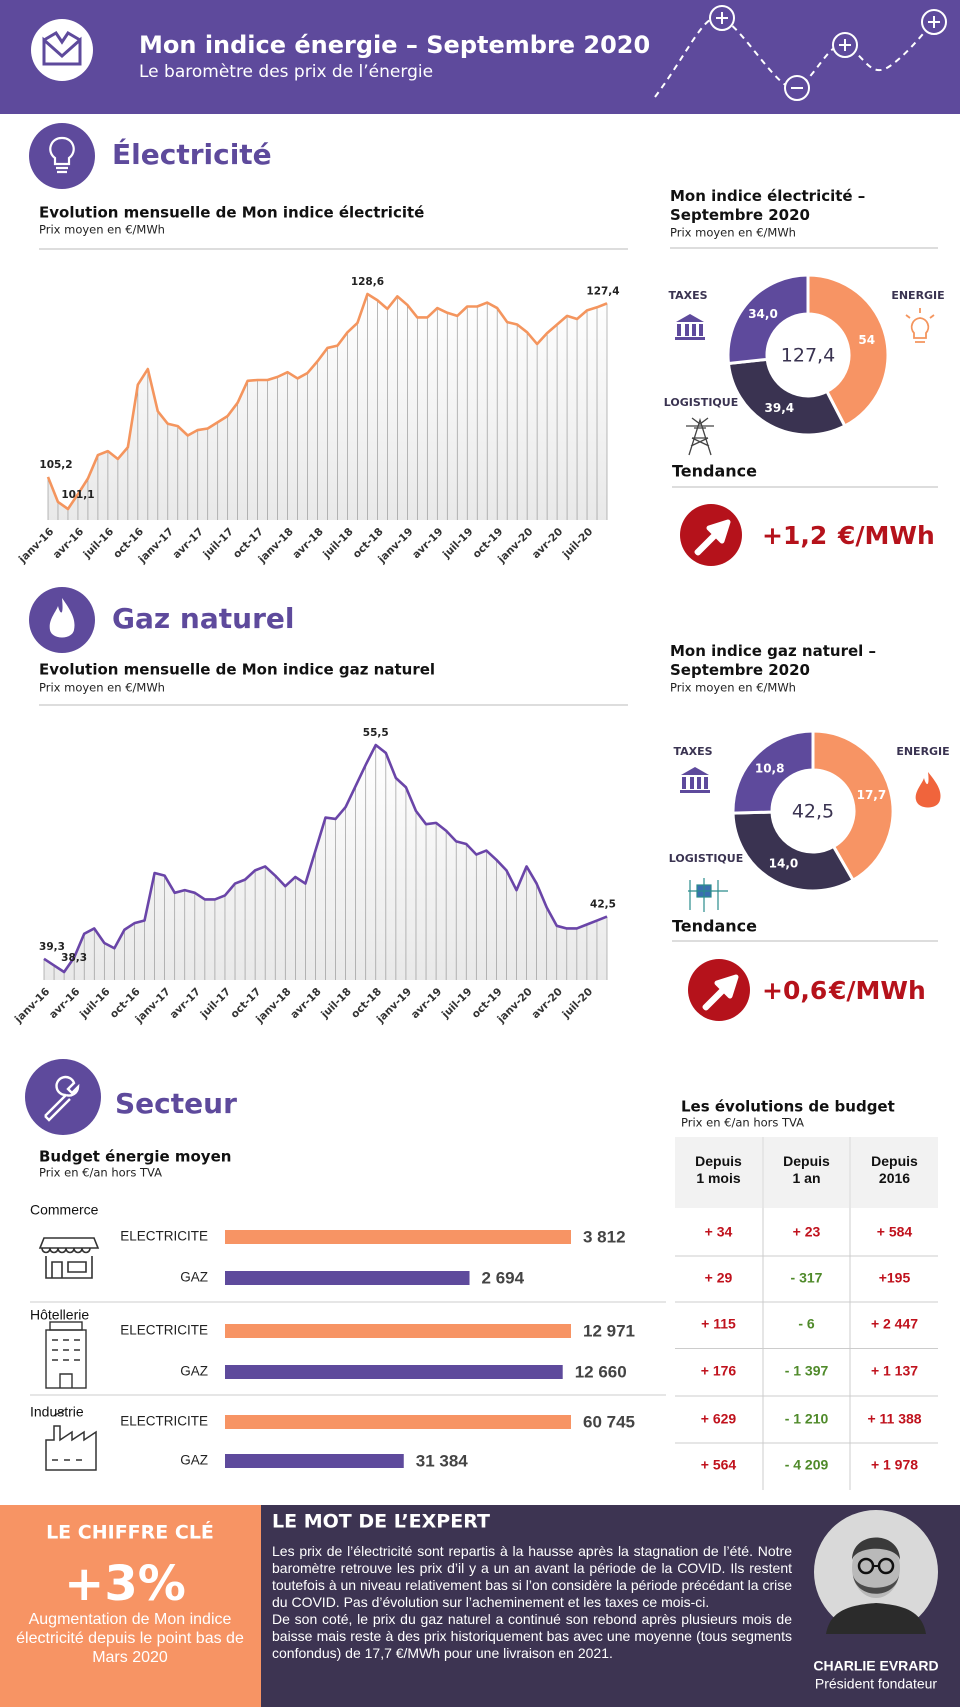  What do you see at coordinates (813, 812) in the screenshot?
I see `center-label: 42,5` at bounding box center [813, 812].